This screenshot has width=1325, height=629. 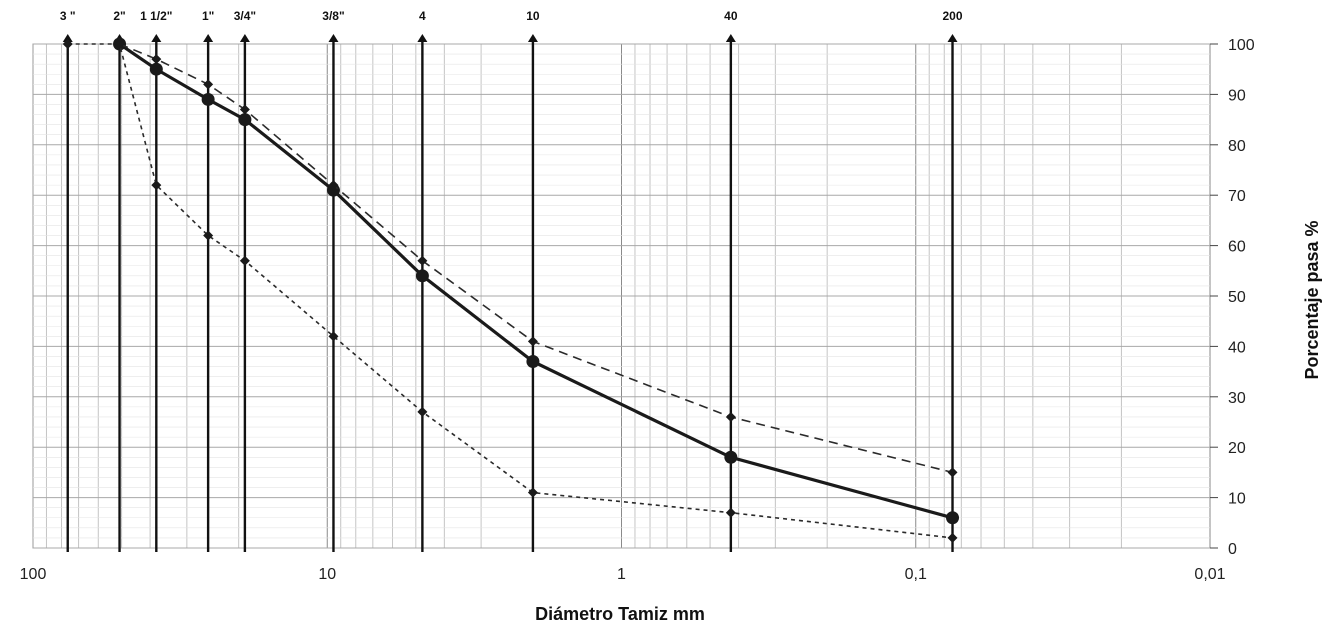 What do you see at coordinates (1237, 499) in the screenshot?
I see `y-tick-label: 10` at bounding box center [1237, 499].